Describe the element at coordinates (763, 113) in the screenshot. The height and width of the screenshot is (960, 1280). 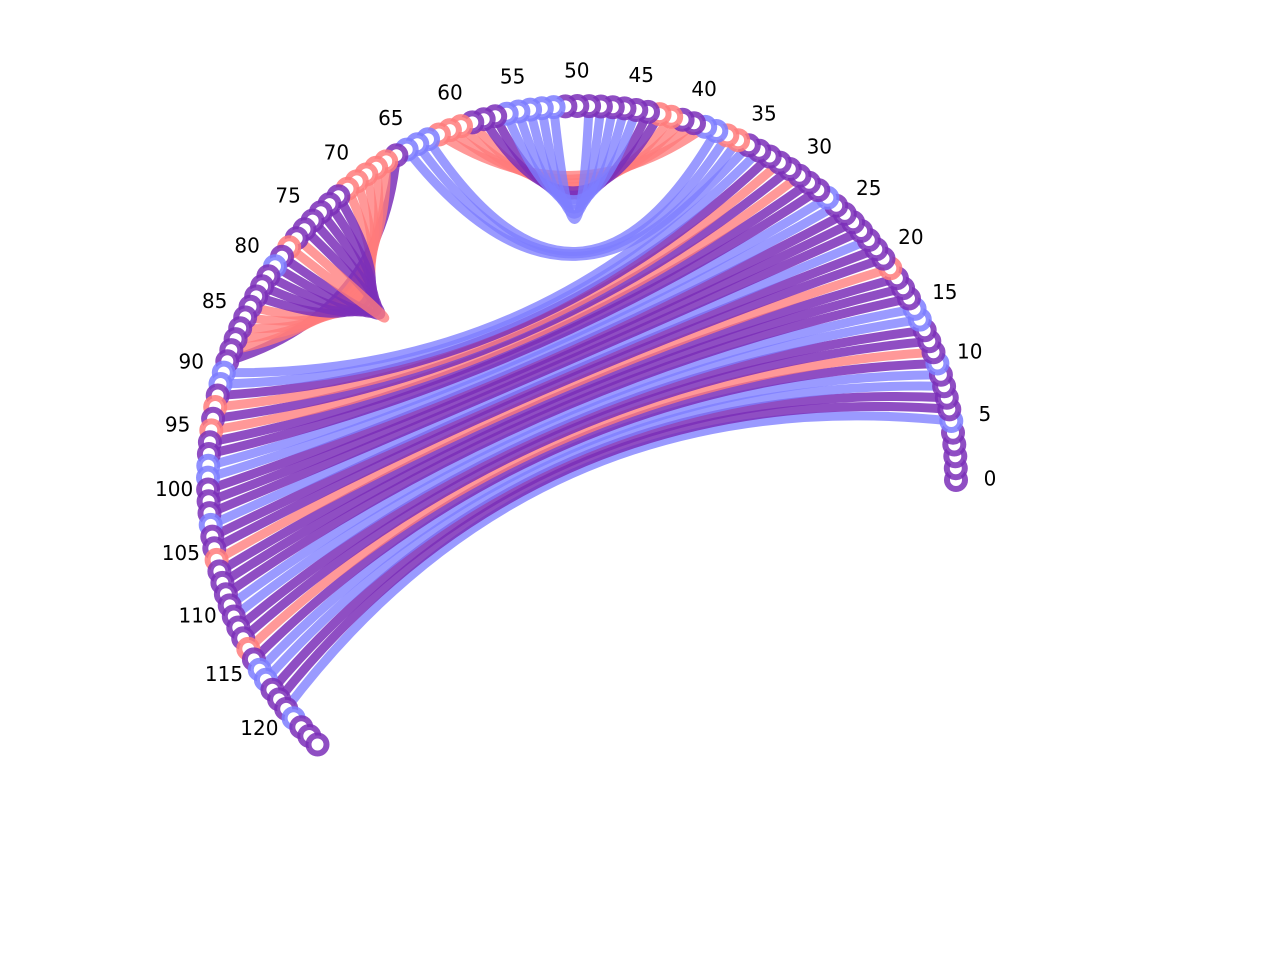
I see `tick-label-35: 35` at that location.